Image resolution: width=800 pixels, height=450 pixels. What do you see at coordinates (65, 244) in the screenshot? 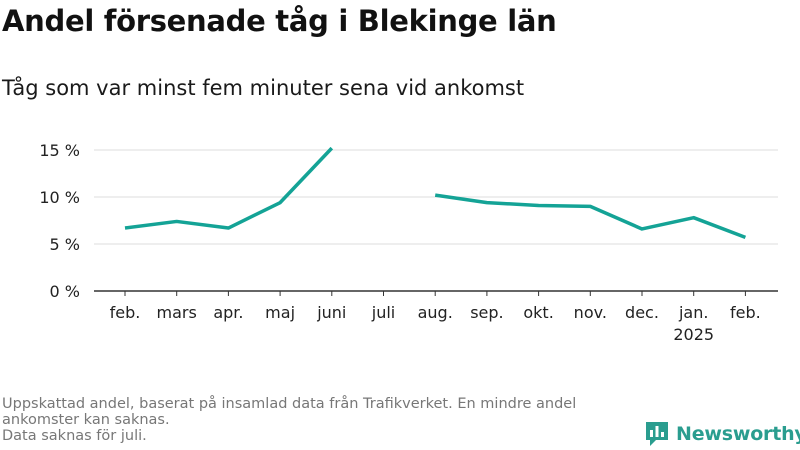
I see `y-tick-label: 5 %` at bounding box center [65, 244].